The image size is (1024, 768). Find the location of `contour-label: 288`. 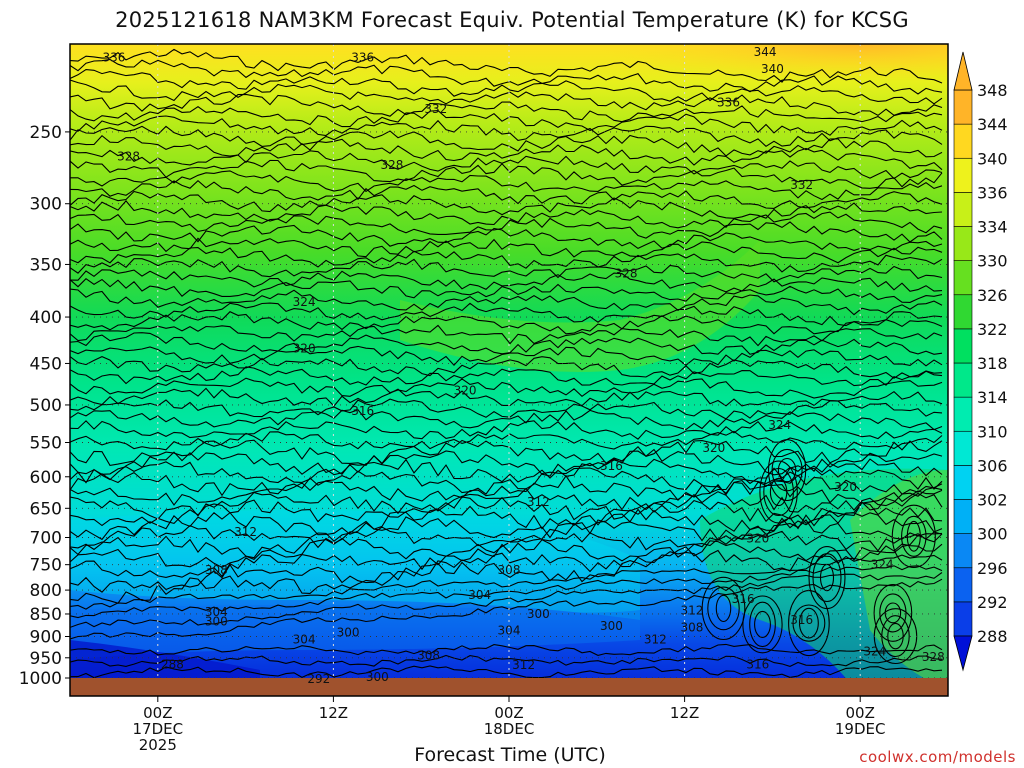

contour-label: 288 is located at coordinates (172, 664).